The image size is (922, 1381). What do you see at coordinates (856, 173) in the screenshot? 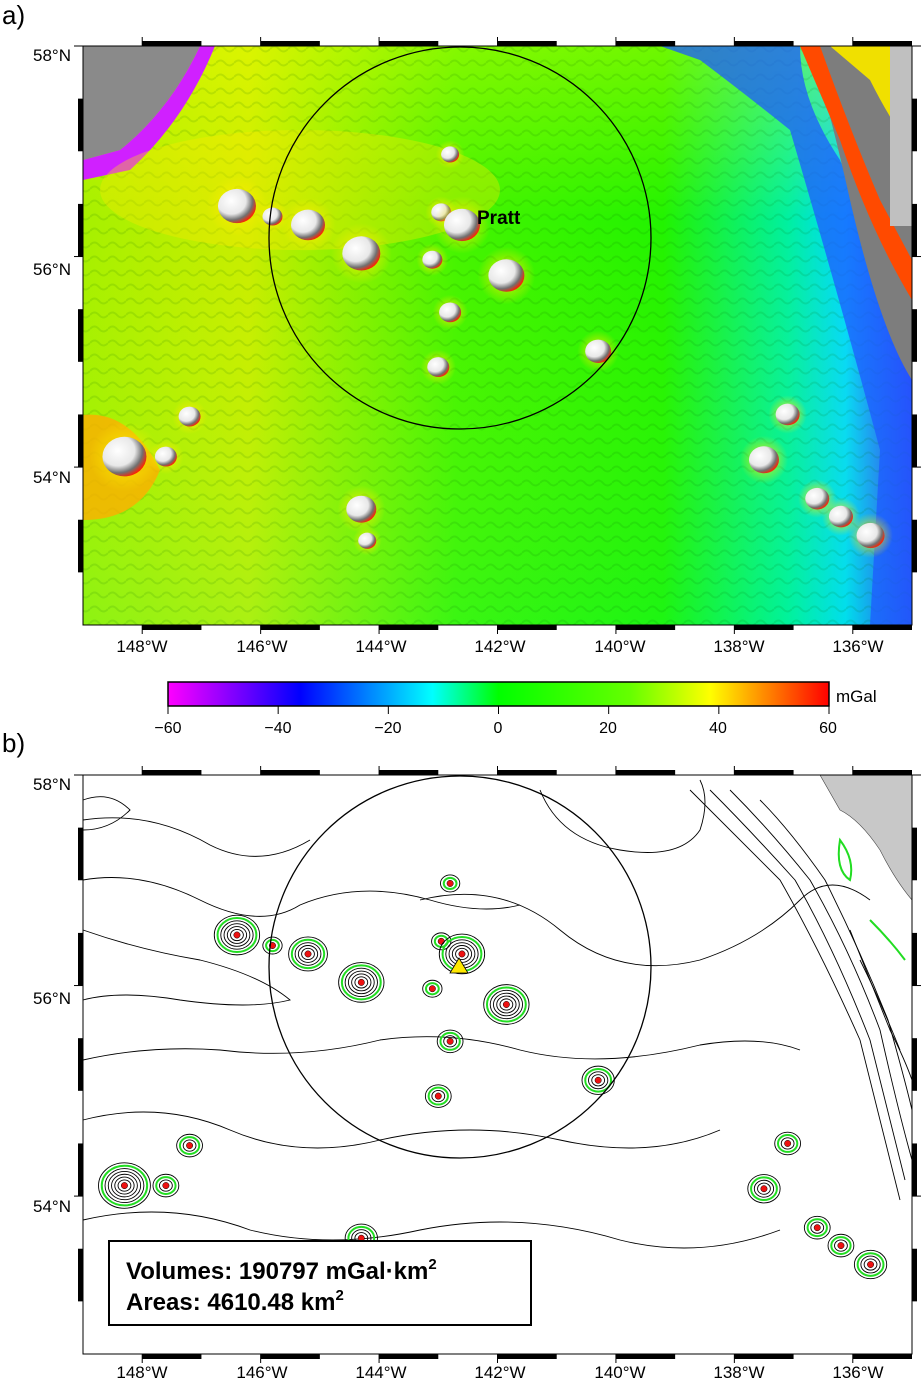
I see `margin-red-right` at bounding box center [856, 173].